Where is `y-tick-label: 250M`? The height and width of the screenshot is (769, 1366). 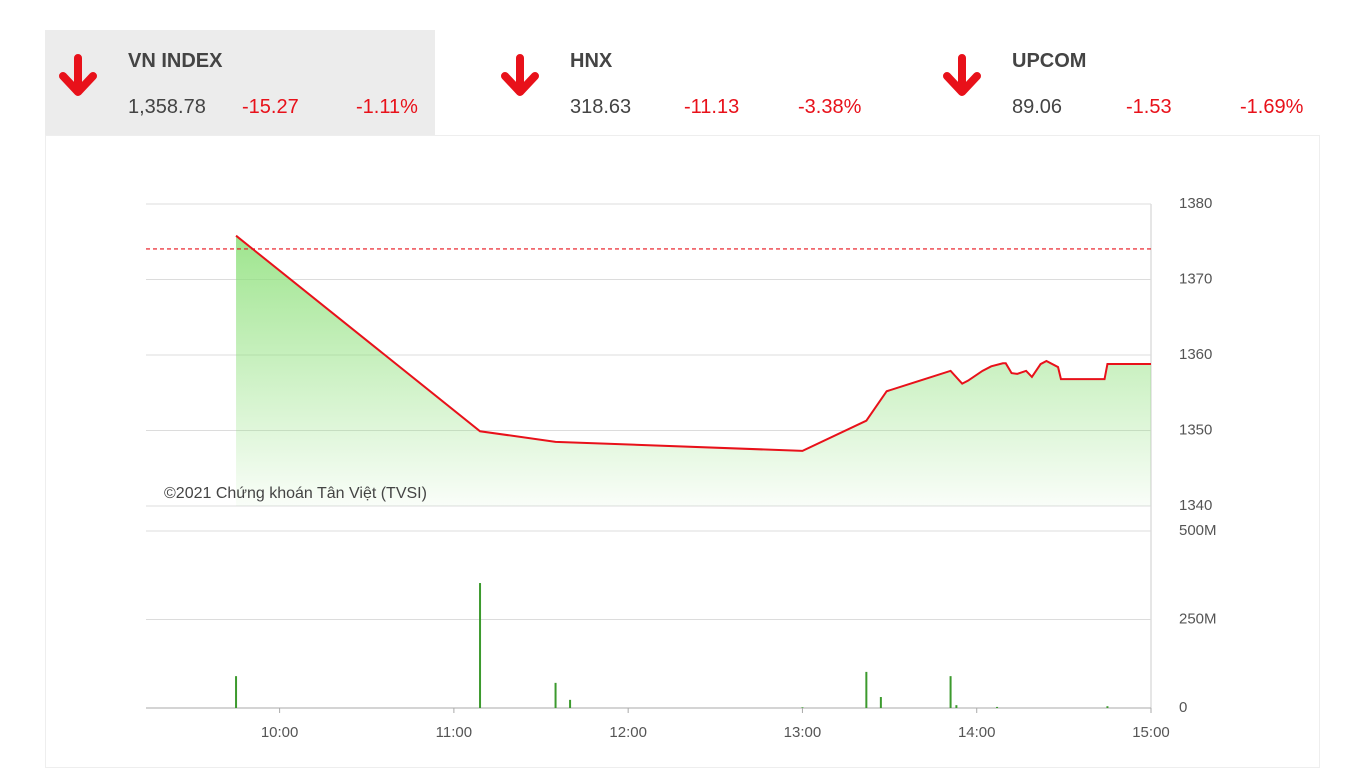 y-tick-label: 250M is located at coordinates (1198, 618).